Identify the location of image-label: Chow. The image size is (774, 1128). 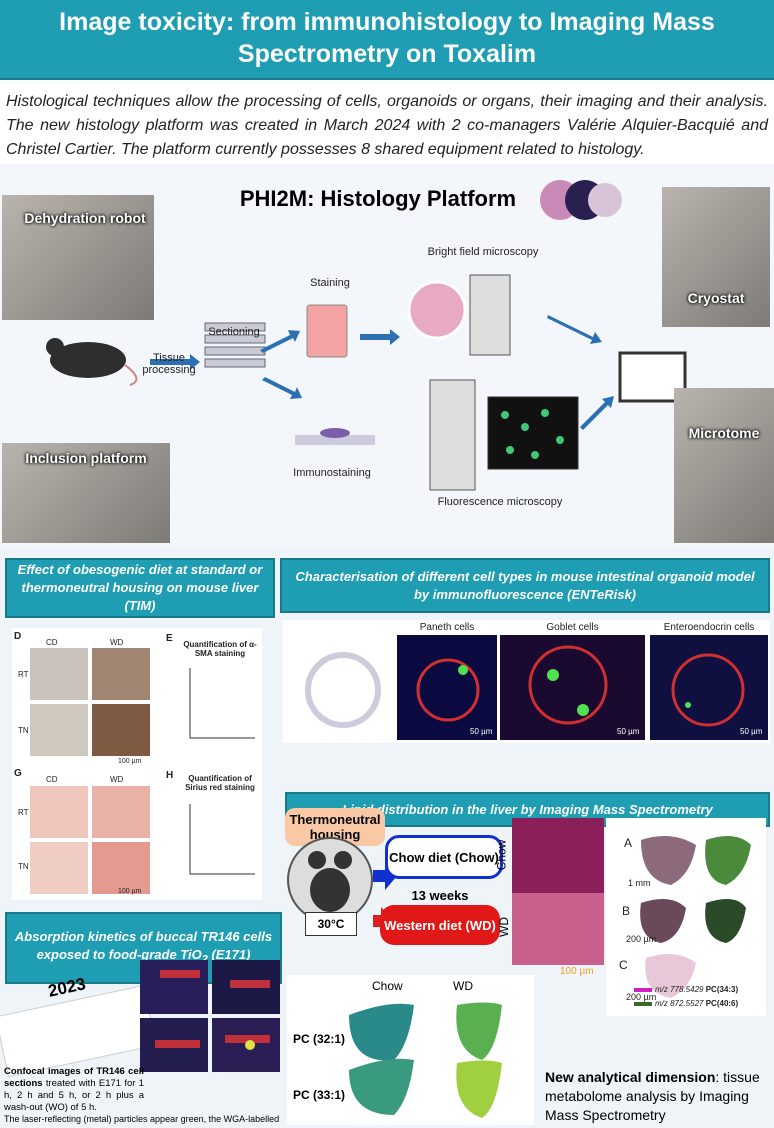
(501, 855).